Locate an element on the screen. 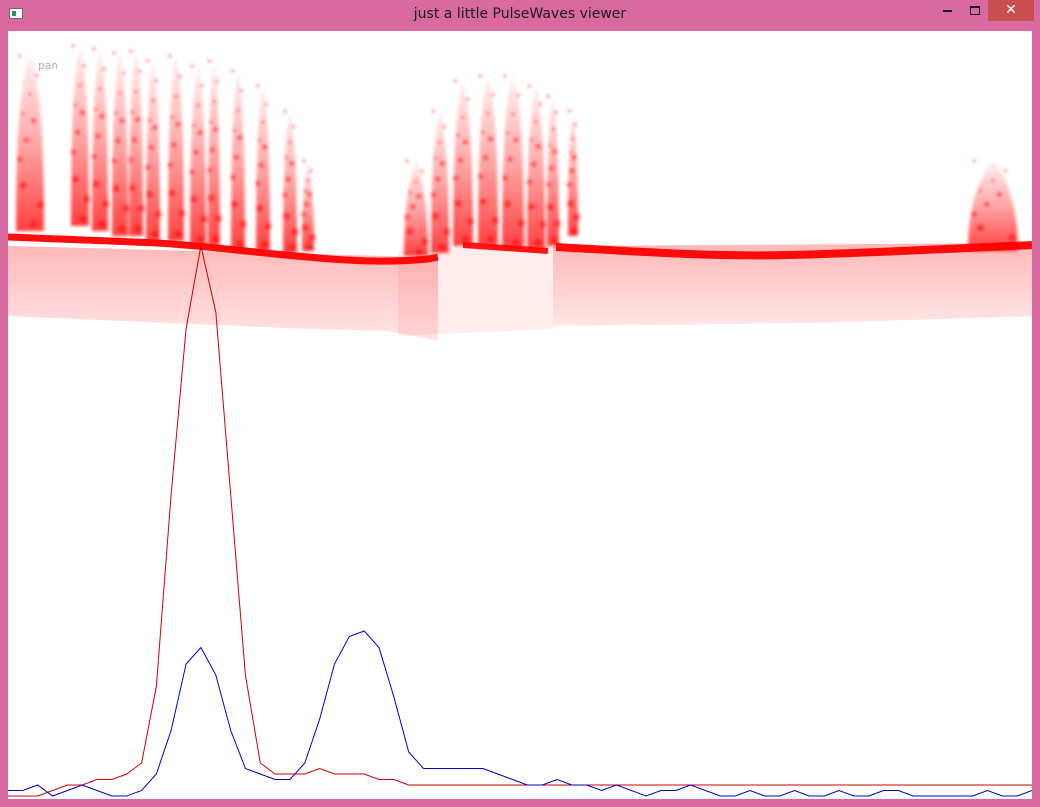  mode-label: pan is located at coordinates (48, 65).